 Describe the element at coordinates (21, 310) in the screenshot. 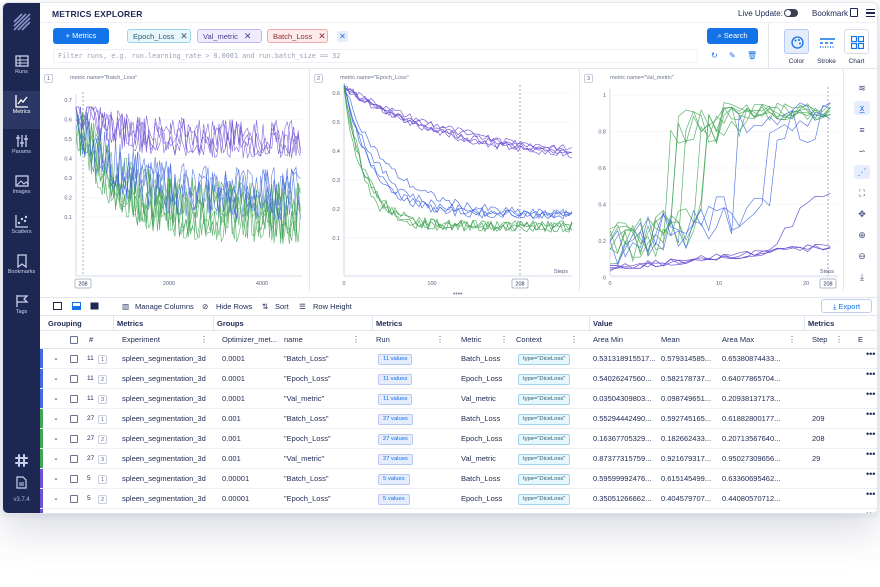

I see `sidebar-item-tags: Tags` at that location.